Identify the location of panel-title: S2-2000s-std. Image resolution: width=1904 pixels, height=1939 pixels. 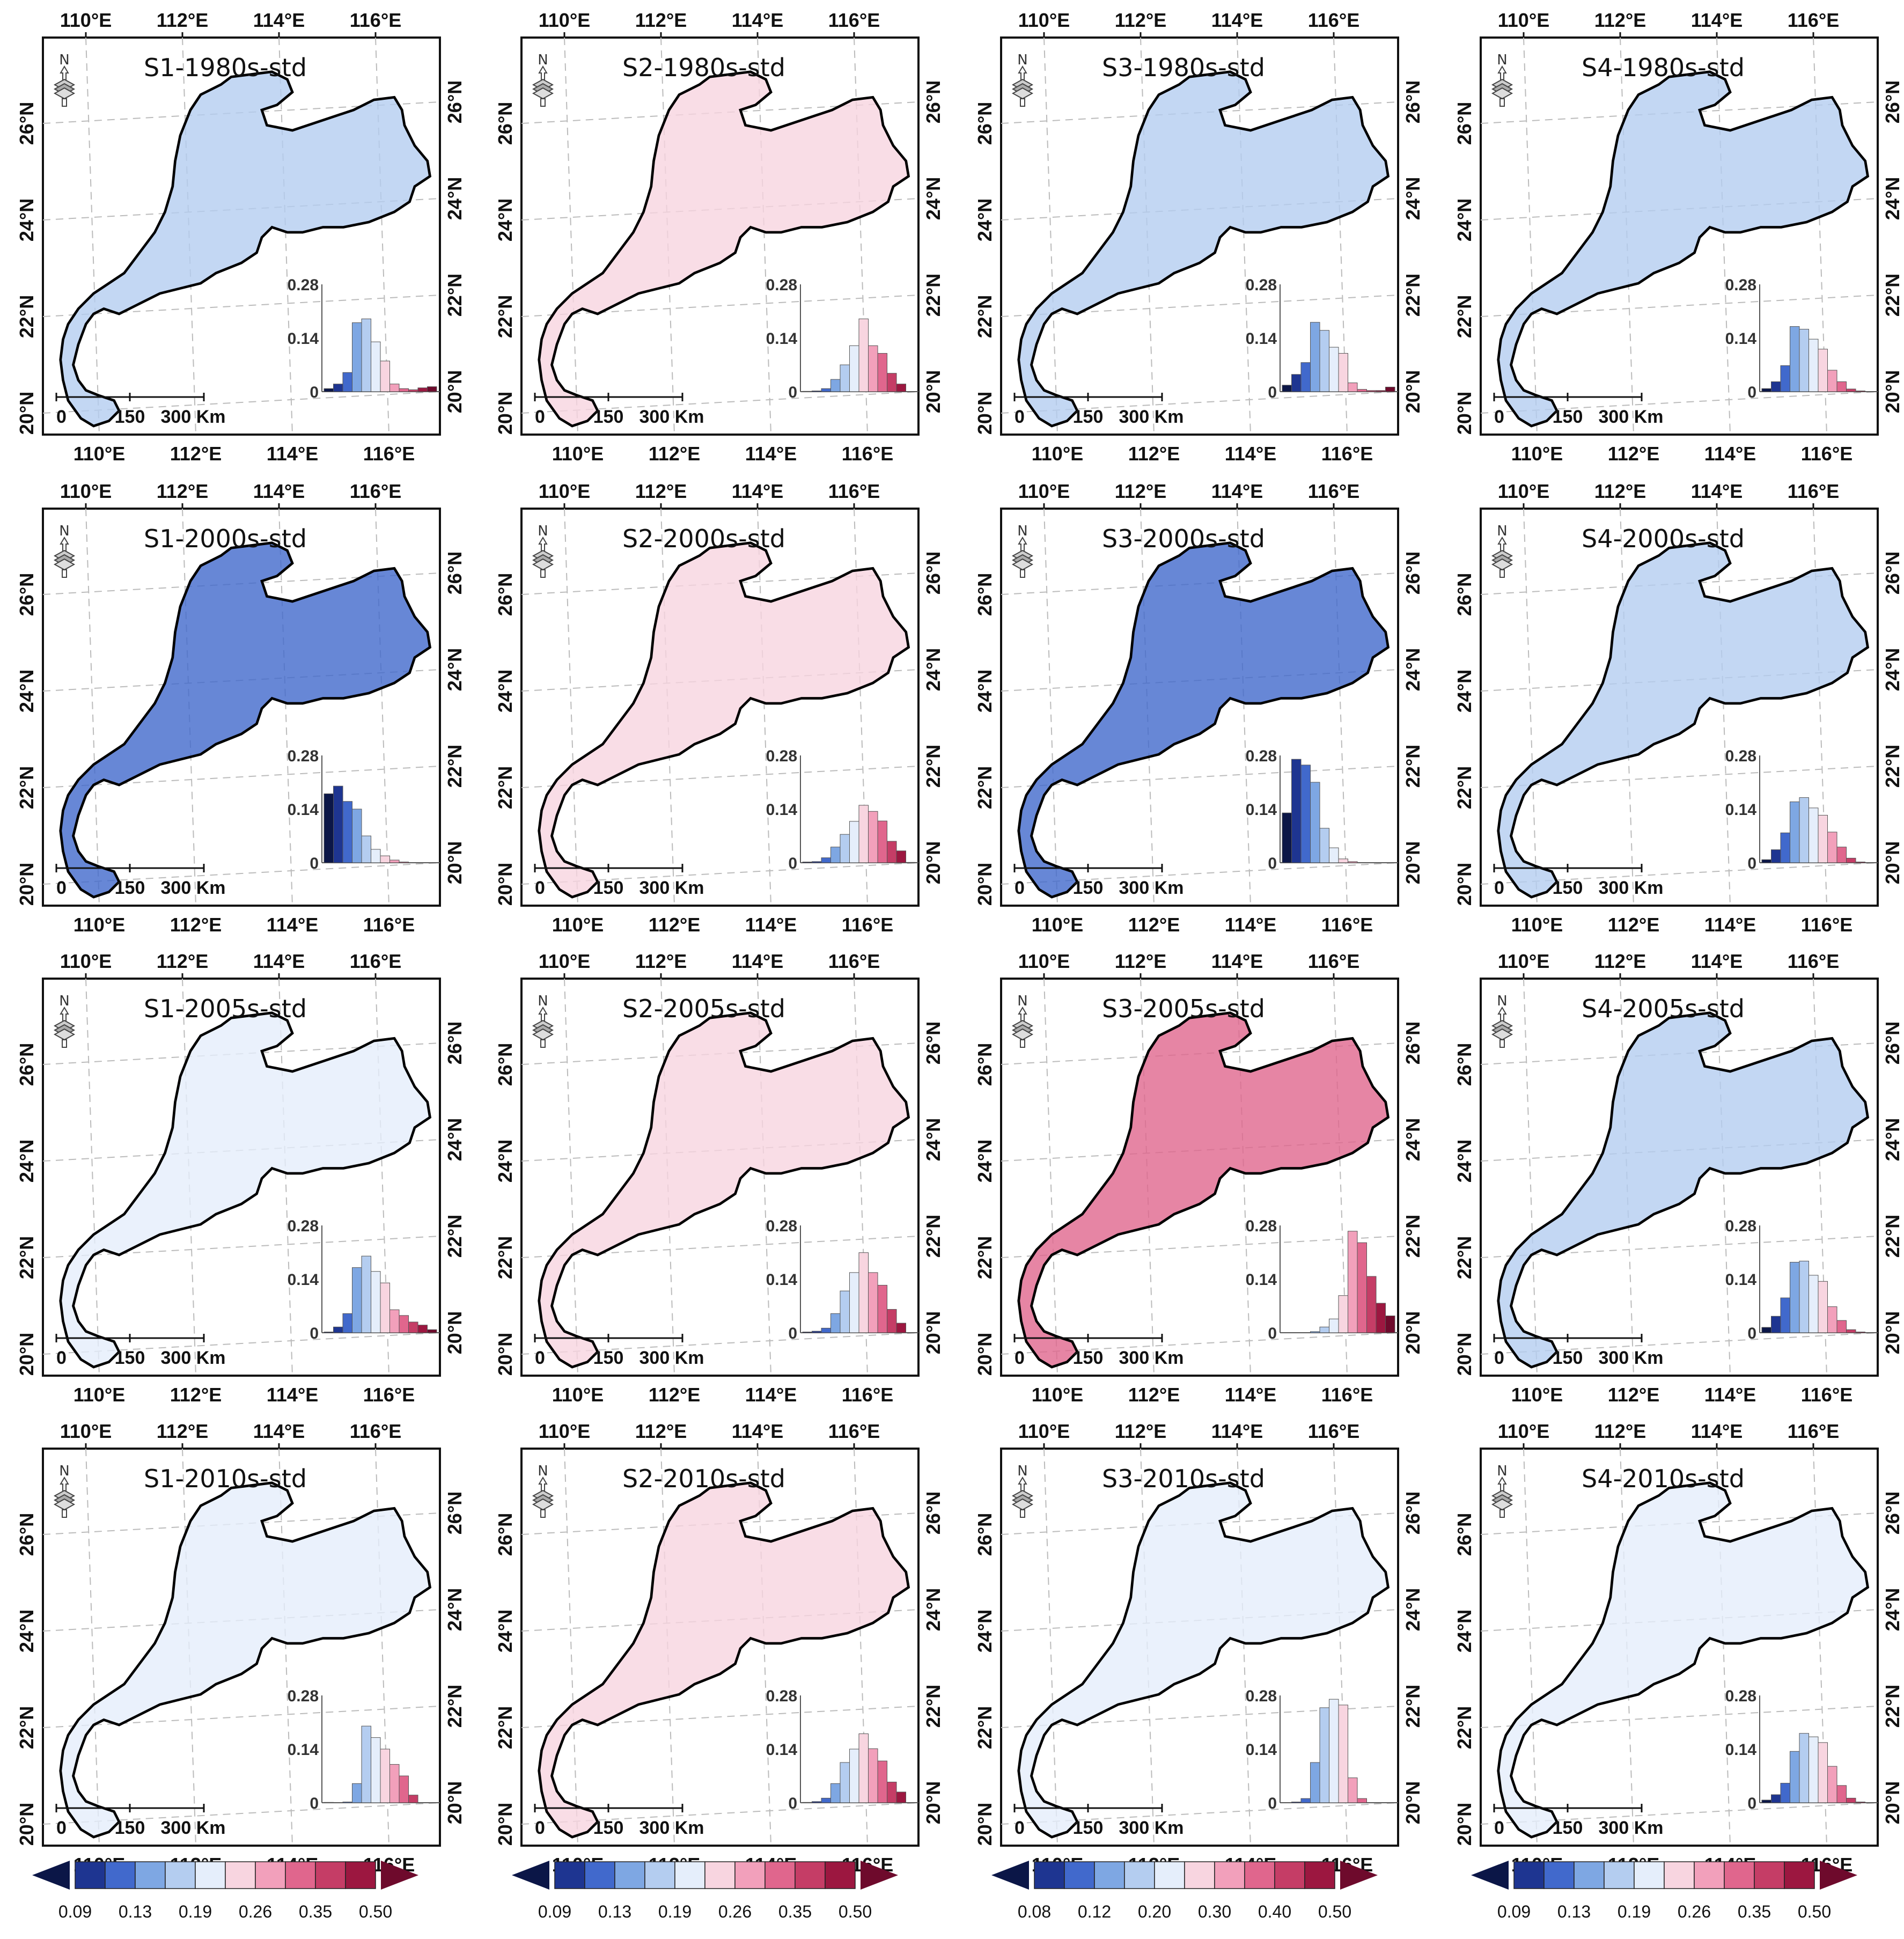
(703, 538).